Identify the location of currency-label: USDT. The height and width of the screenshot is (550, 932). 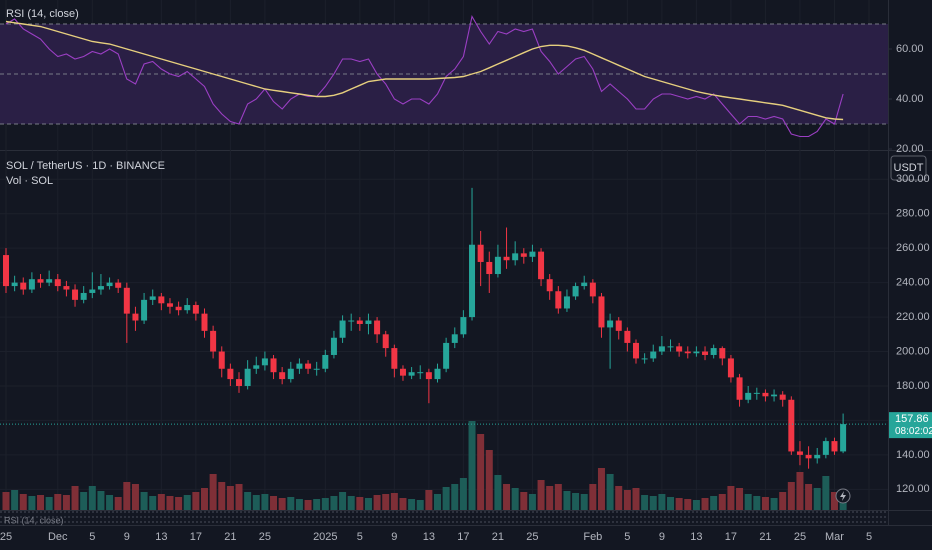
(909, 168).